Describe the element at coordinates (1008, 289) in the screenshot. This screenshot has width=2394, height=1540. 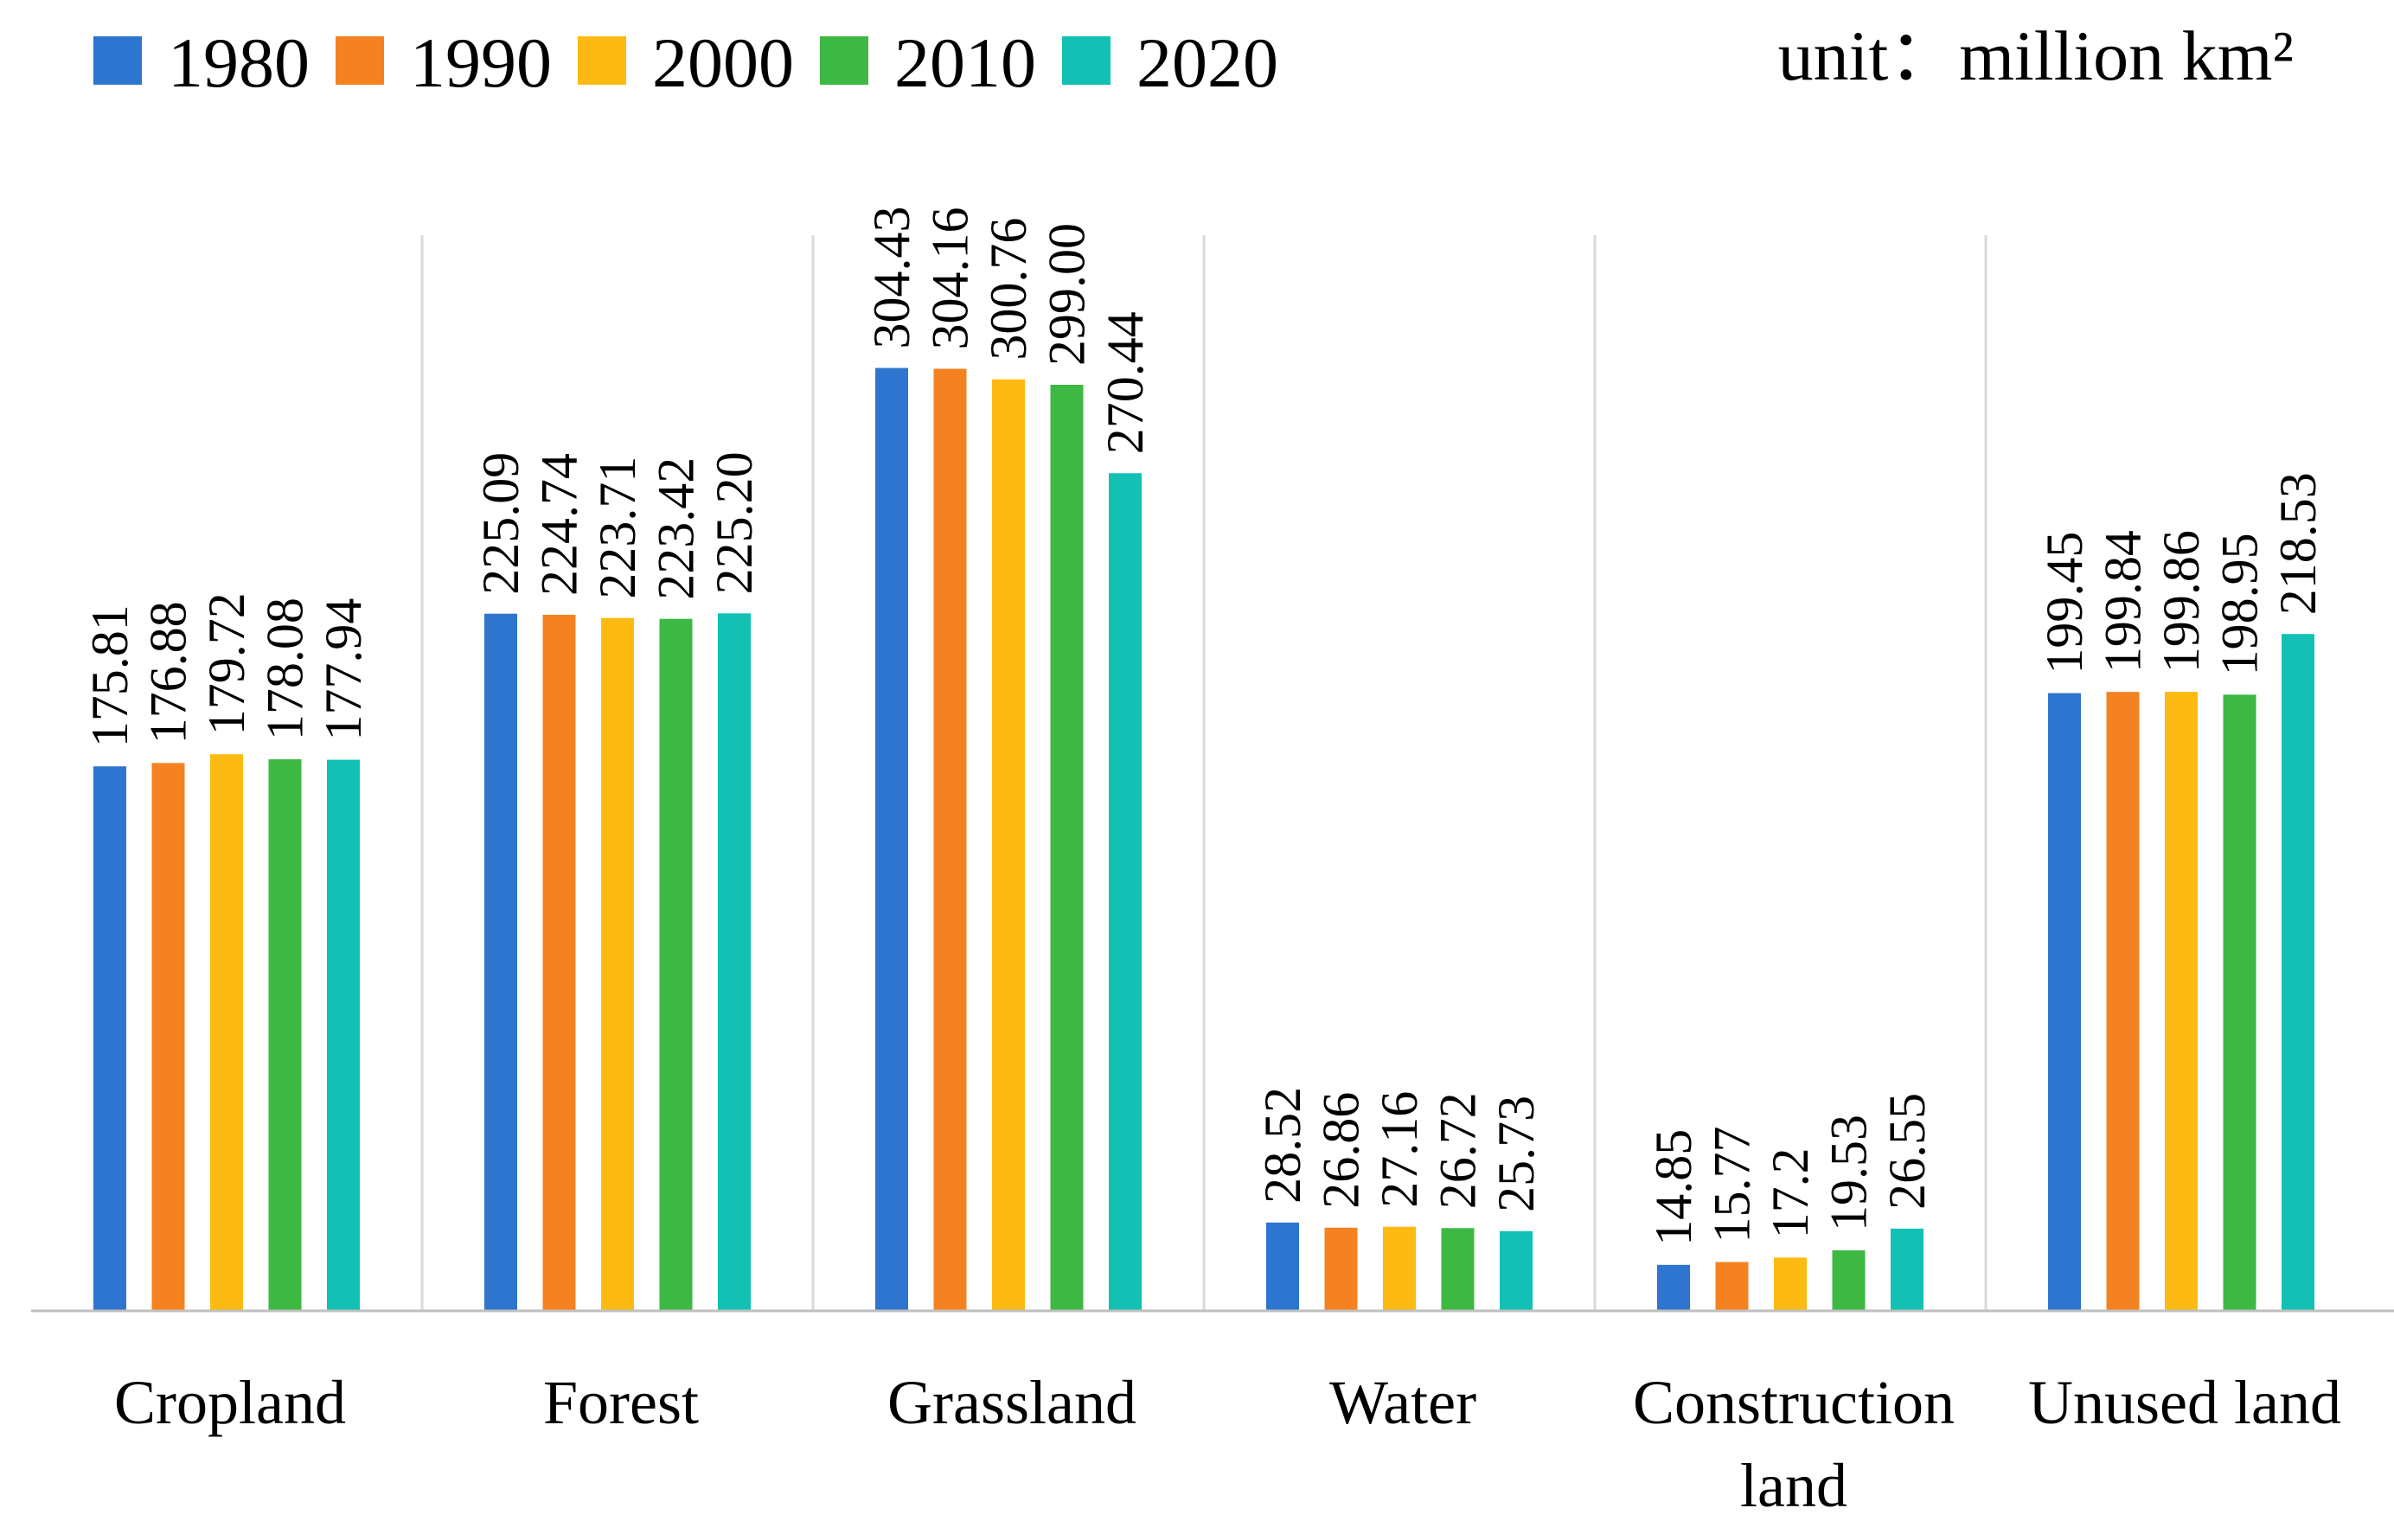
I see `value-label-2000-2: 300.76` at that location.